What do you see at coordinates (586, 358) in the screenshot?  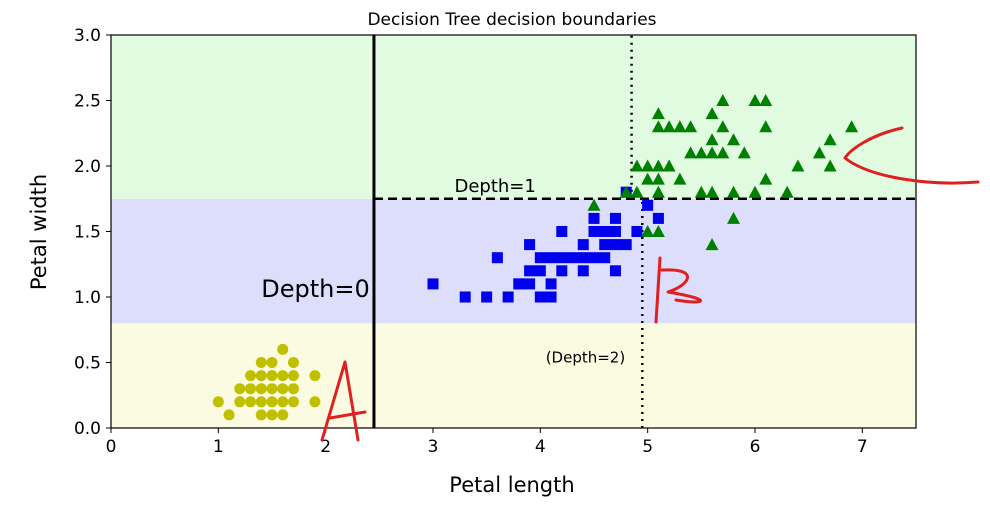 I see `annotation-2: (Depth=2)` at bounding box center [586, 358].